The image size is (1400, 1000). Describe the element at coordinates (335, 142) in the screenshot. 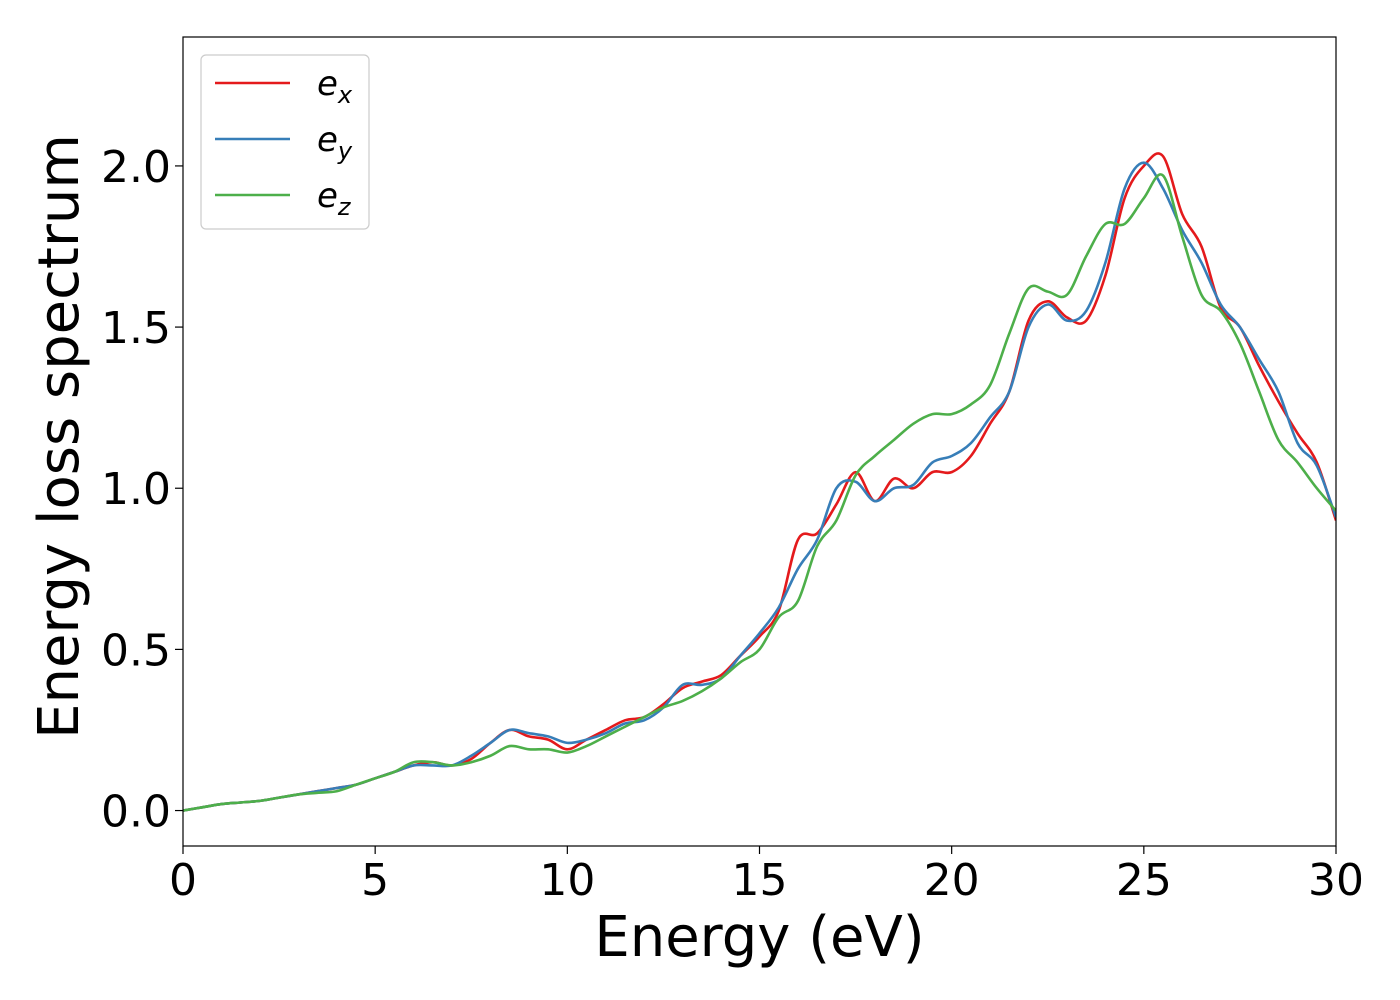

I see `legend-label-ey: ey` at that location.